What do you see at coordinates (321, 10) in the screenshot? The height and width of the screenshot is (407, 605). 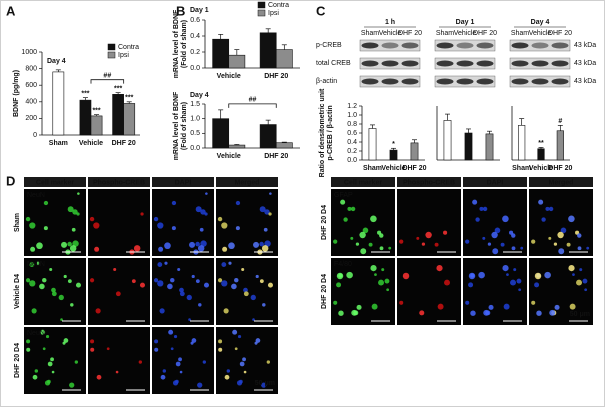 I see `panel-label: C` at bounding box center [321, 10].